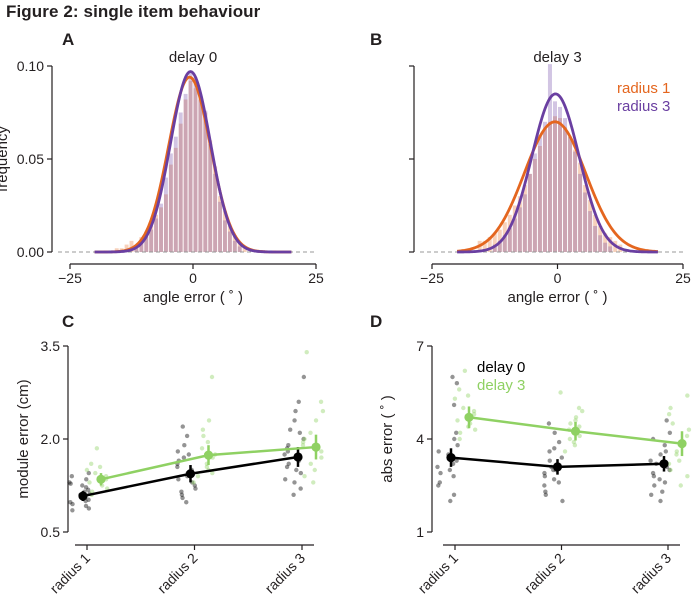 Image resolution: width=697 pixels, height=600 pixels. Describe the element at coordinates (557, 57) in the screenshot. I see `panel-b-title: delay 3` at that location.